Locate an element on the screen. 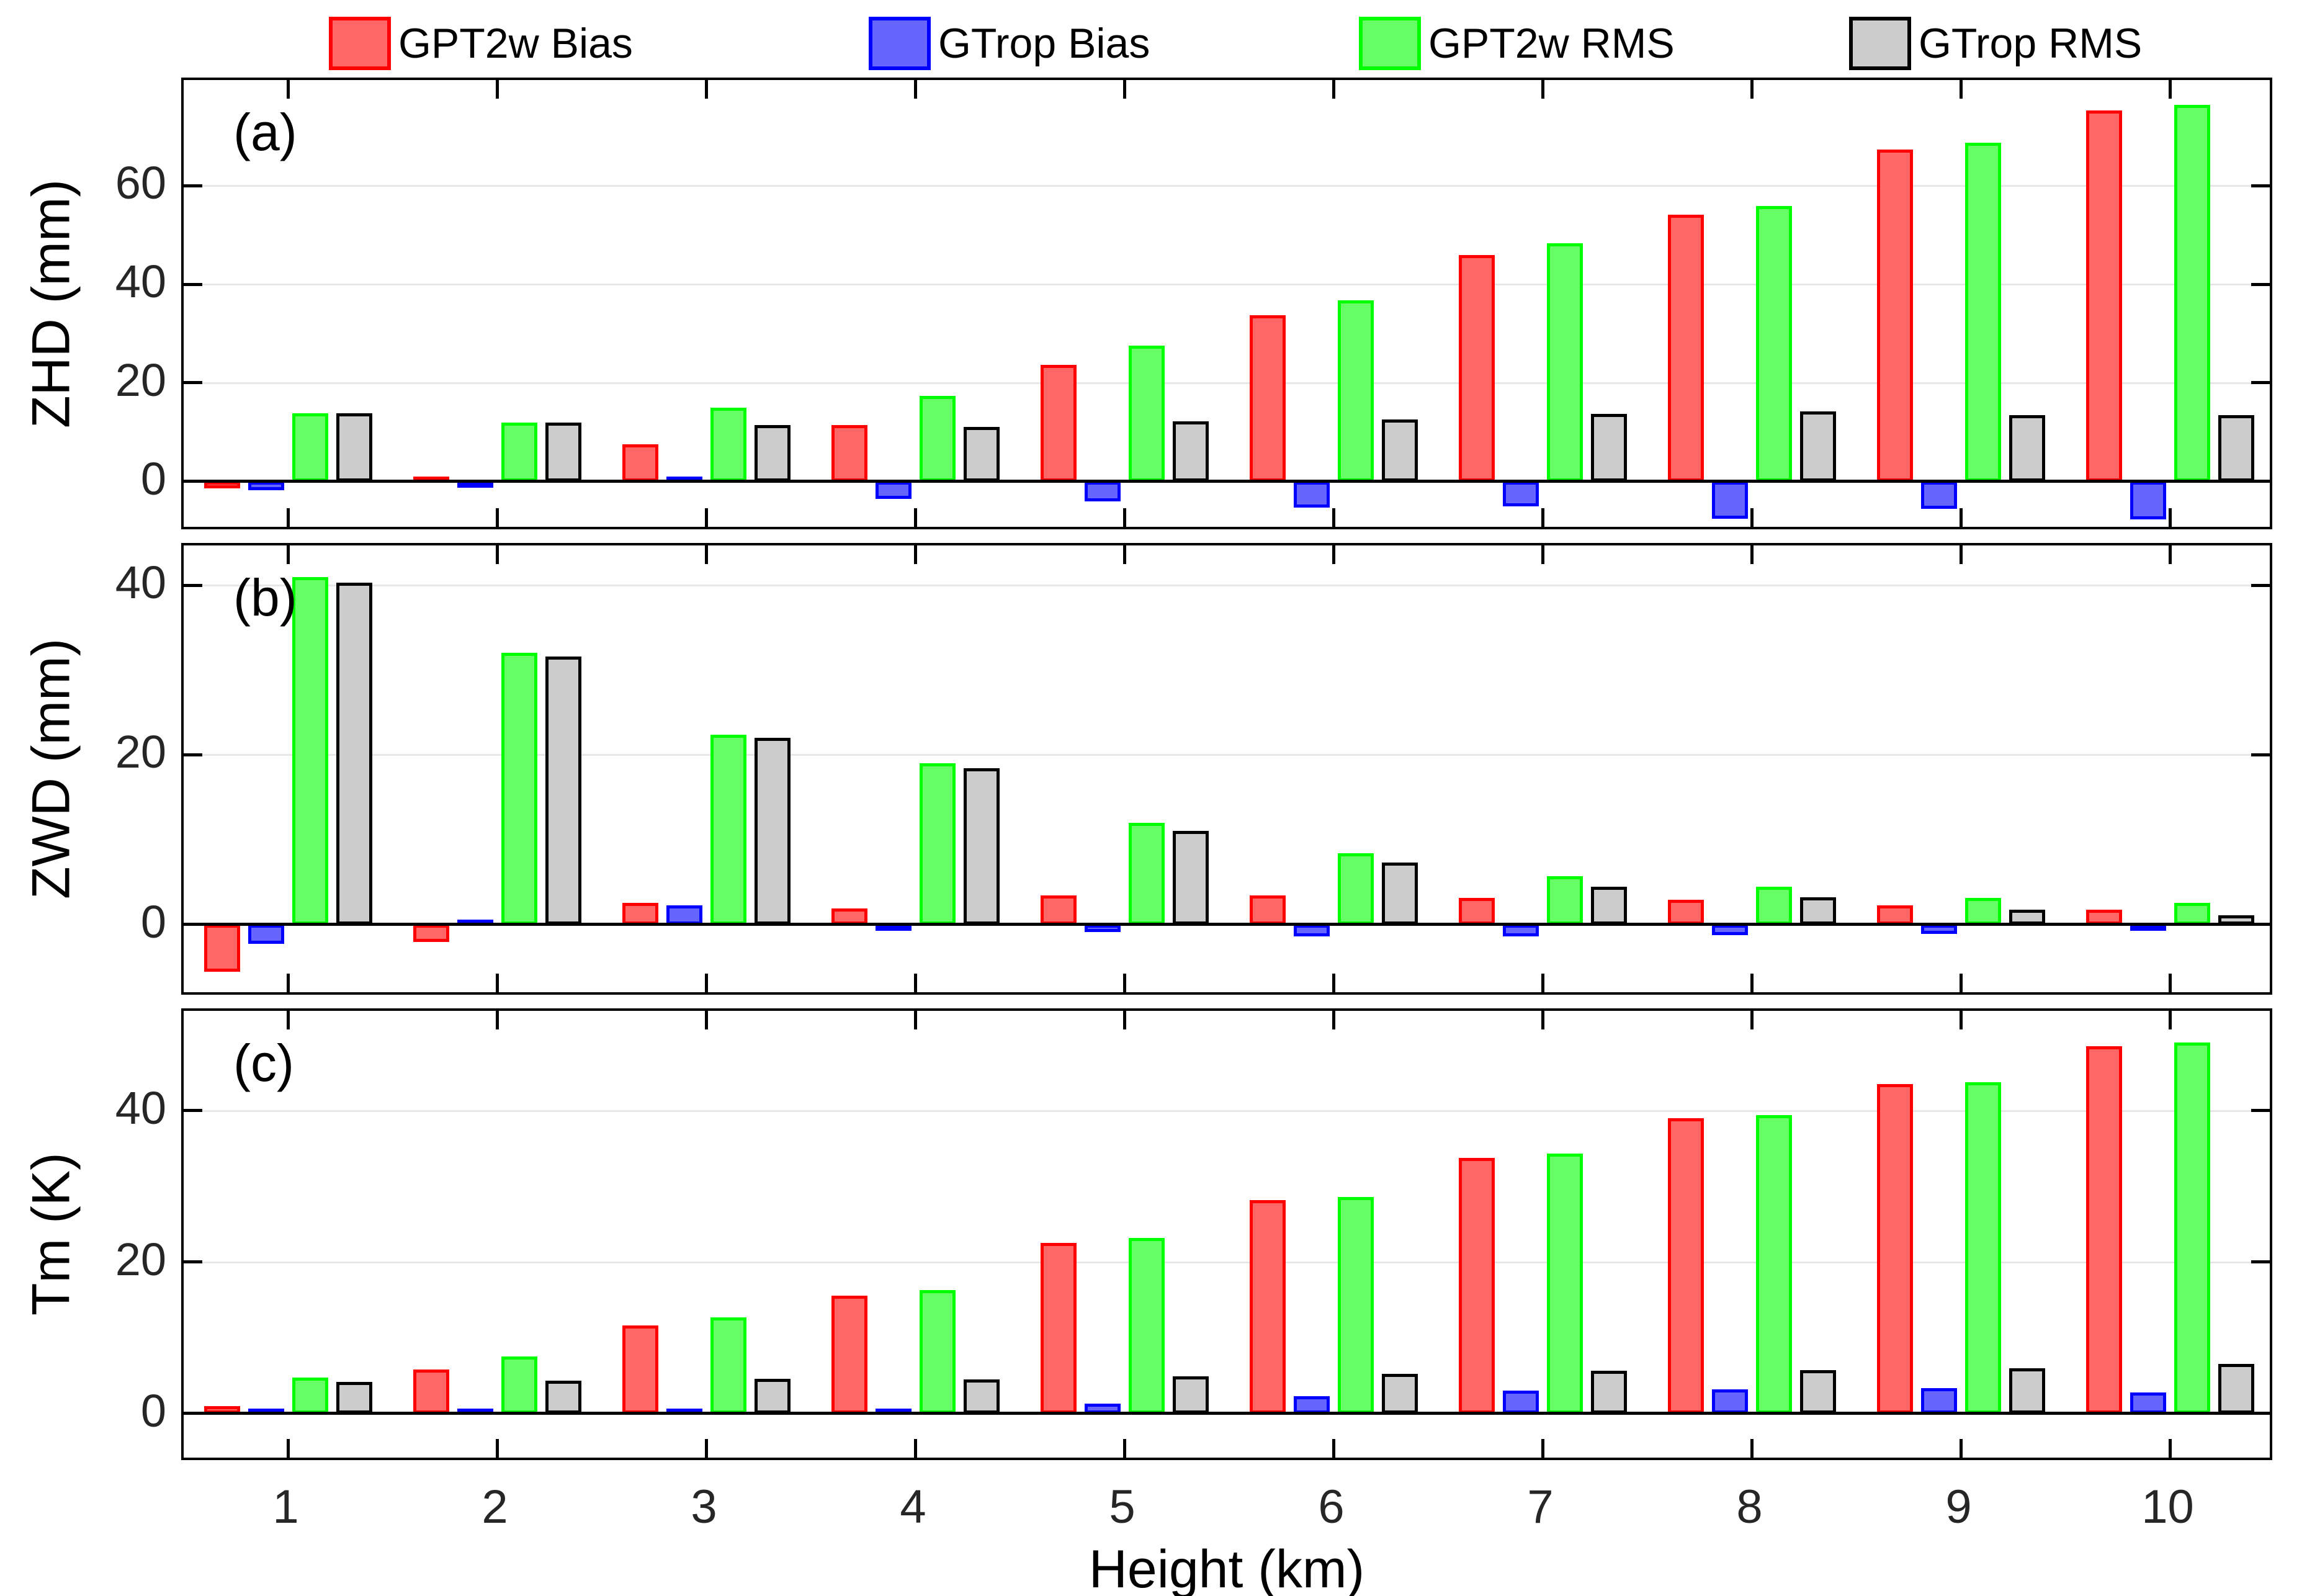 The width and height of the screenshot is (2307, 1596). bar-gtrop-rms-h4 is located at coordinates (982, 454).